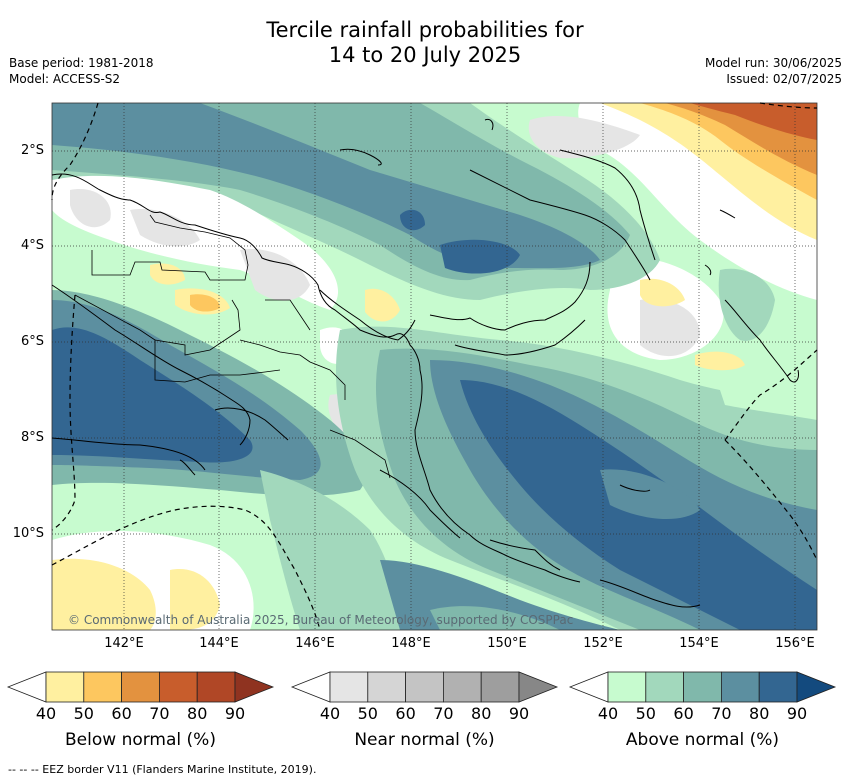 The image size is (850, 781). Describe the element at coordinates (795, 643) in the screenshot. I see `lon-label: 156°E` at that location.